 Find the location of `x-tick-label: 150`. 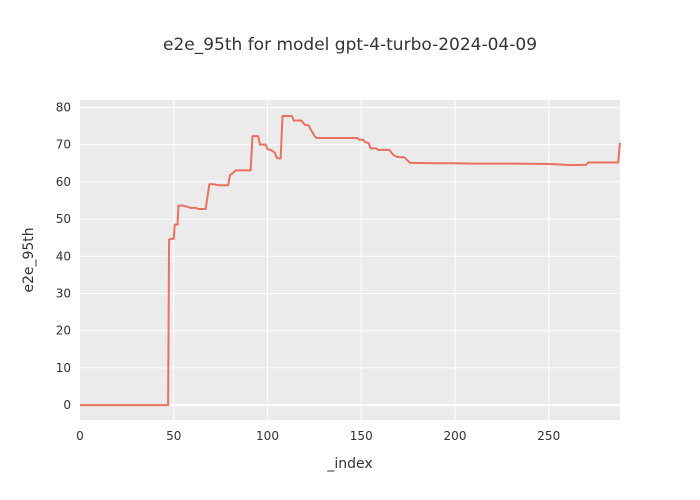

x-tick-label: 150 is located at coordinates (361, 436).